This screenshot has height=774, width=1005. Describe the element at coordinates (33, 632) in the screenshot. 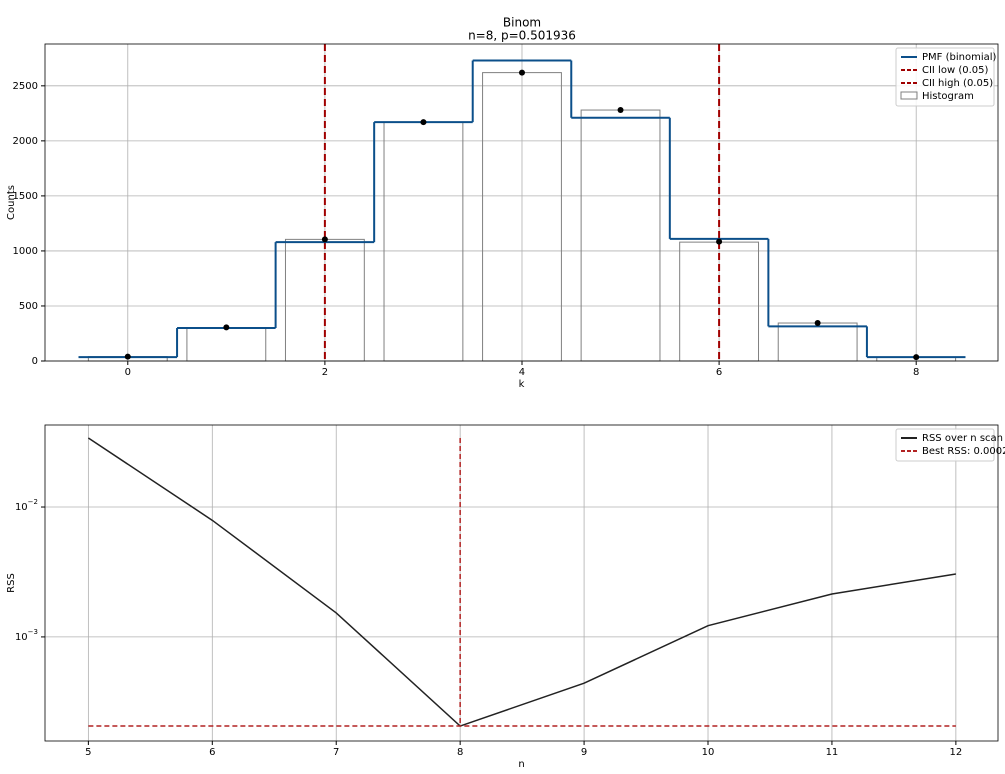

I see `y-tick-exponent: −3` at that location.